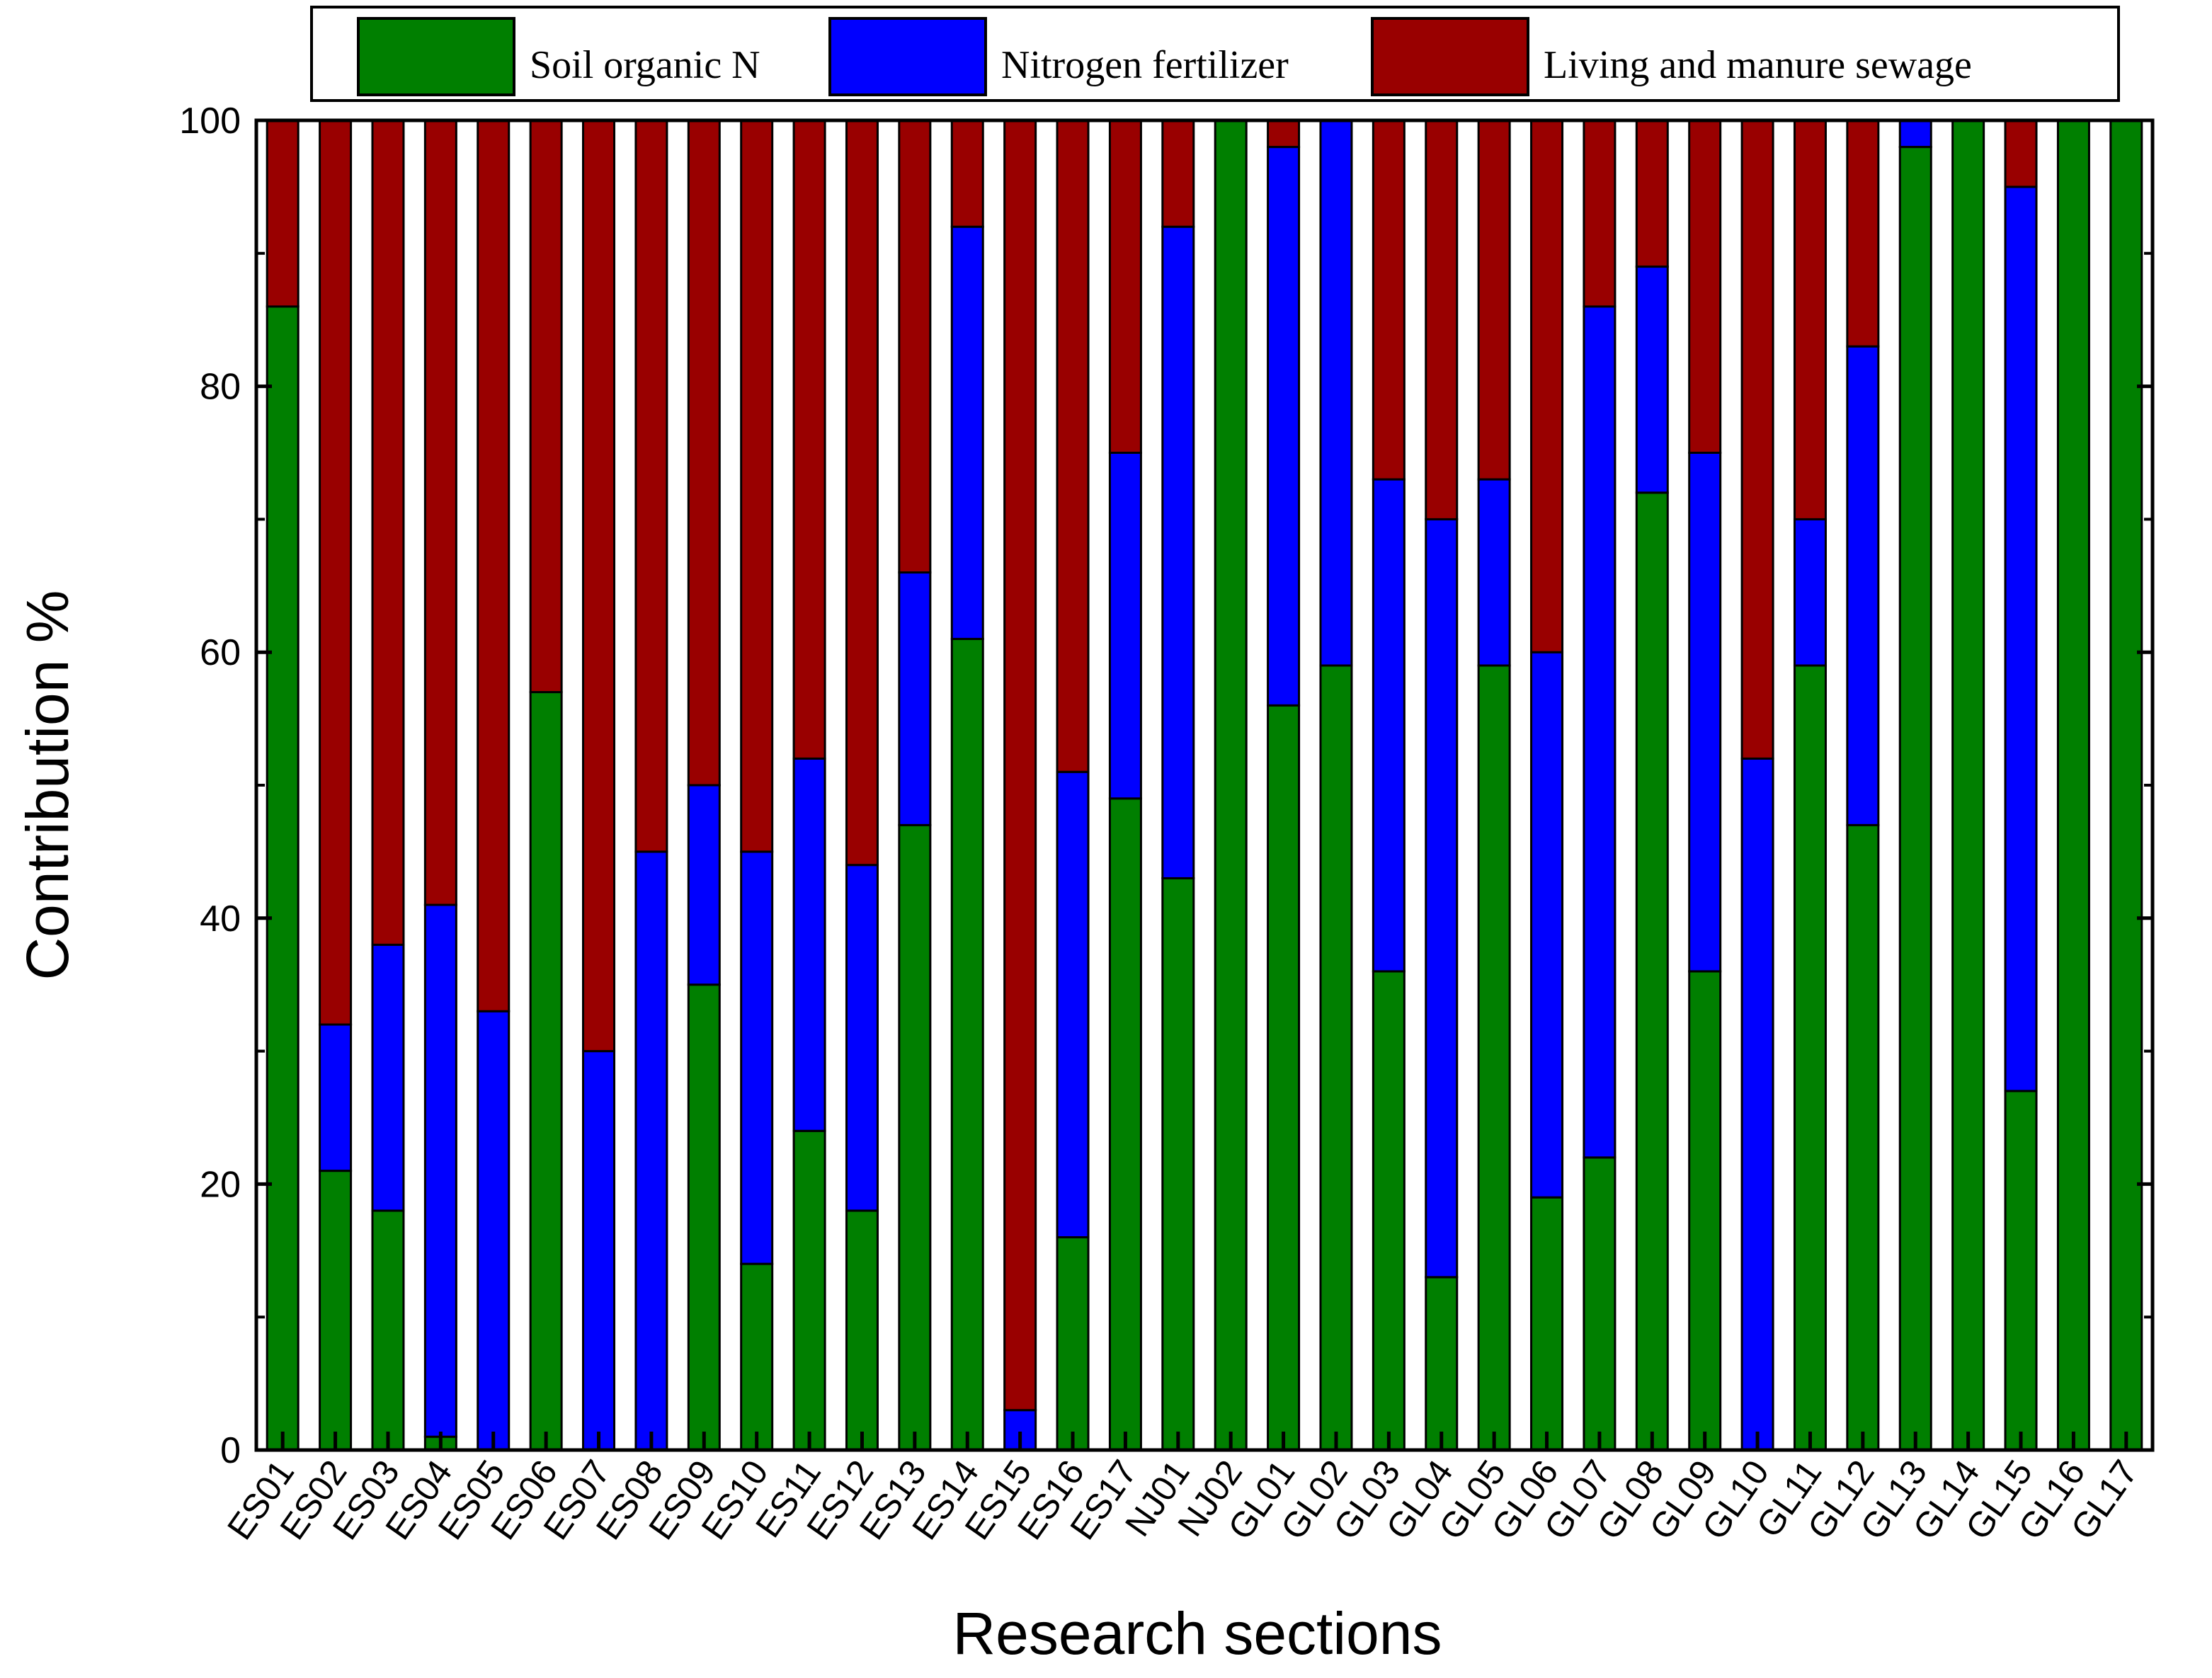 The width and height of the screenshot is (2212, 1678). What do you see at coordinates (645, 65) in the screenshot?
I see `legend-label-series-1: Soil organic N` at bounding box center [645, 65].